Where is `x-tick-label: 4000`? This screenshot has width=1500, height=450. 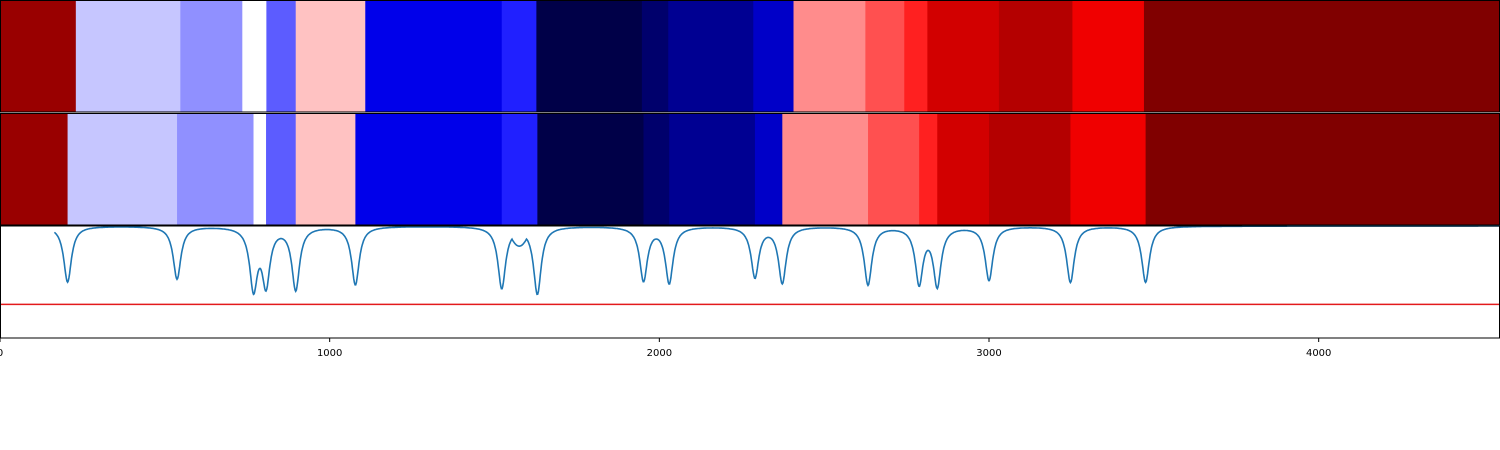
x-tick-label: 4000 is located at coordinates (1318, 353).